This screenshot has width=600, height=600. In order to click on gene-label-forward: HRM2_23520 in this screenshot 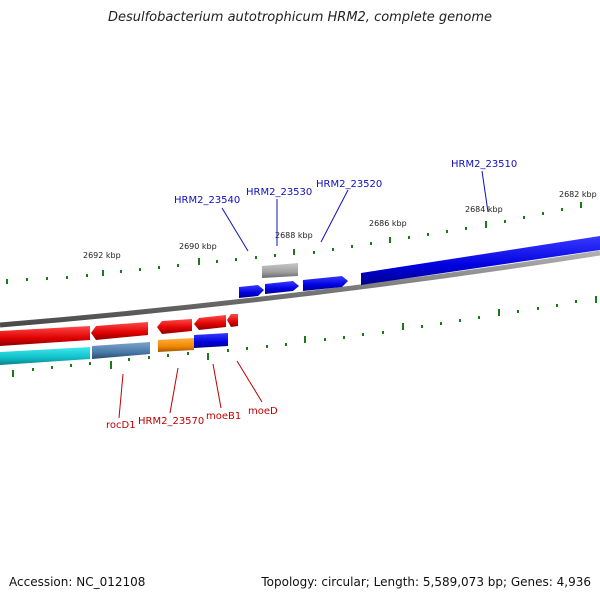, I will do `click(349, 184)`.